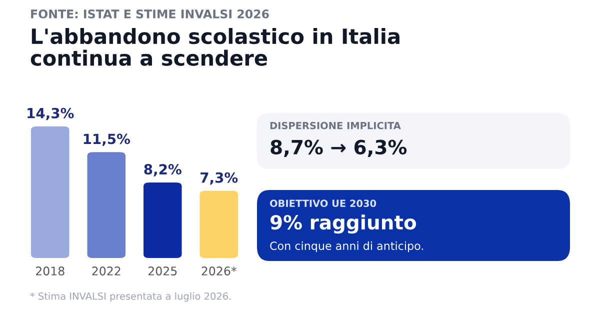  What do you see at coordinates (106, 271) in the screenshot?
I see `x-tick-label: 2022` at bounding box center [106, 271].